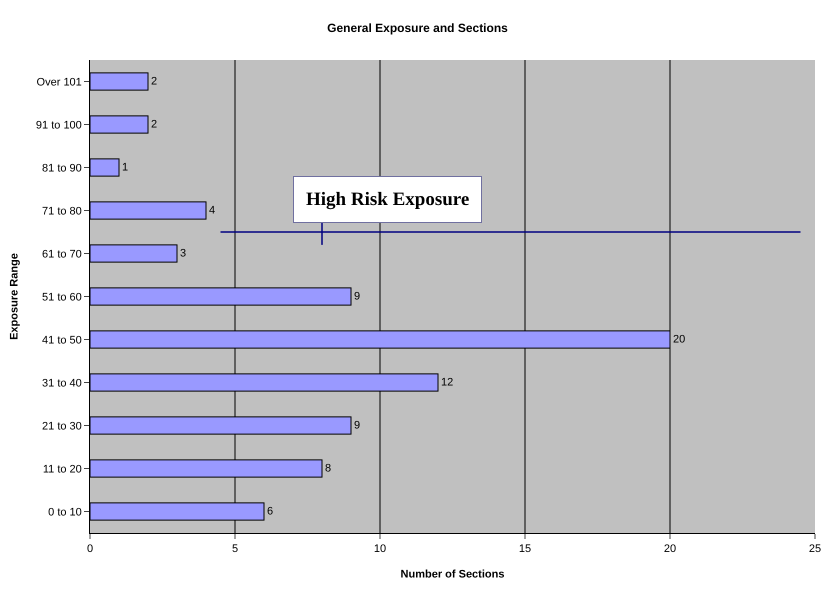 This screenshot has height=590, width=835. What do you see at coordinates (447, 382) in the screenshot?
I see `data-label: 12` at bounding box center [447, 382].